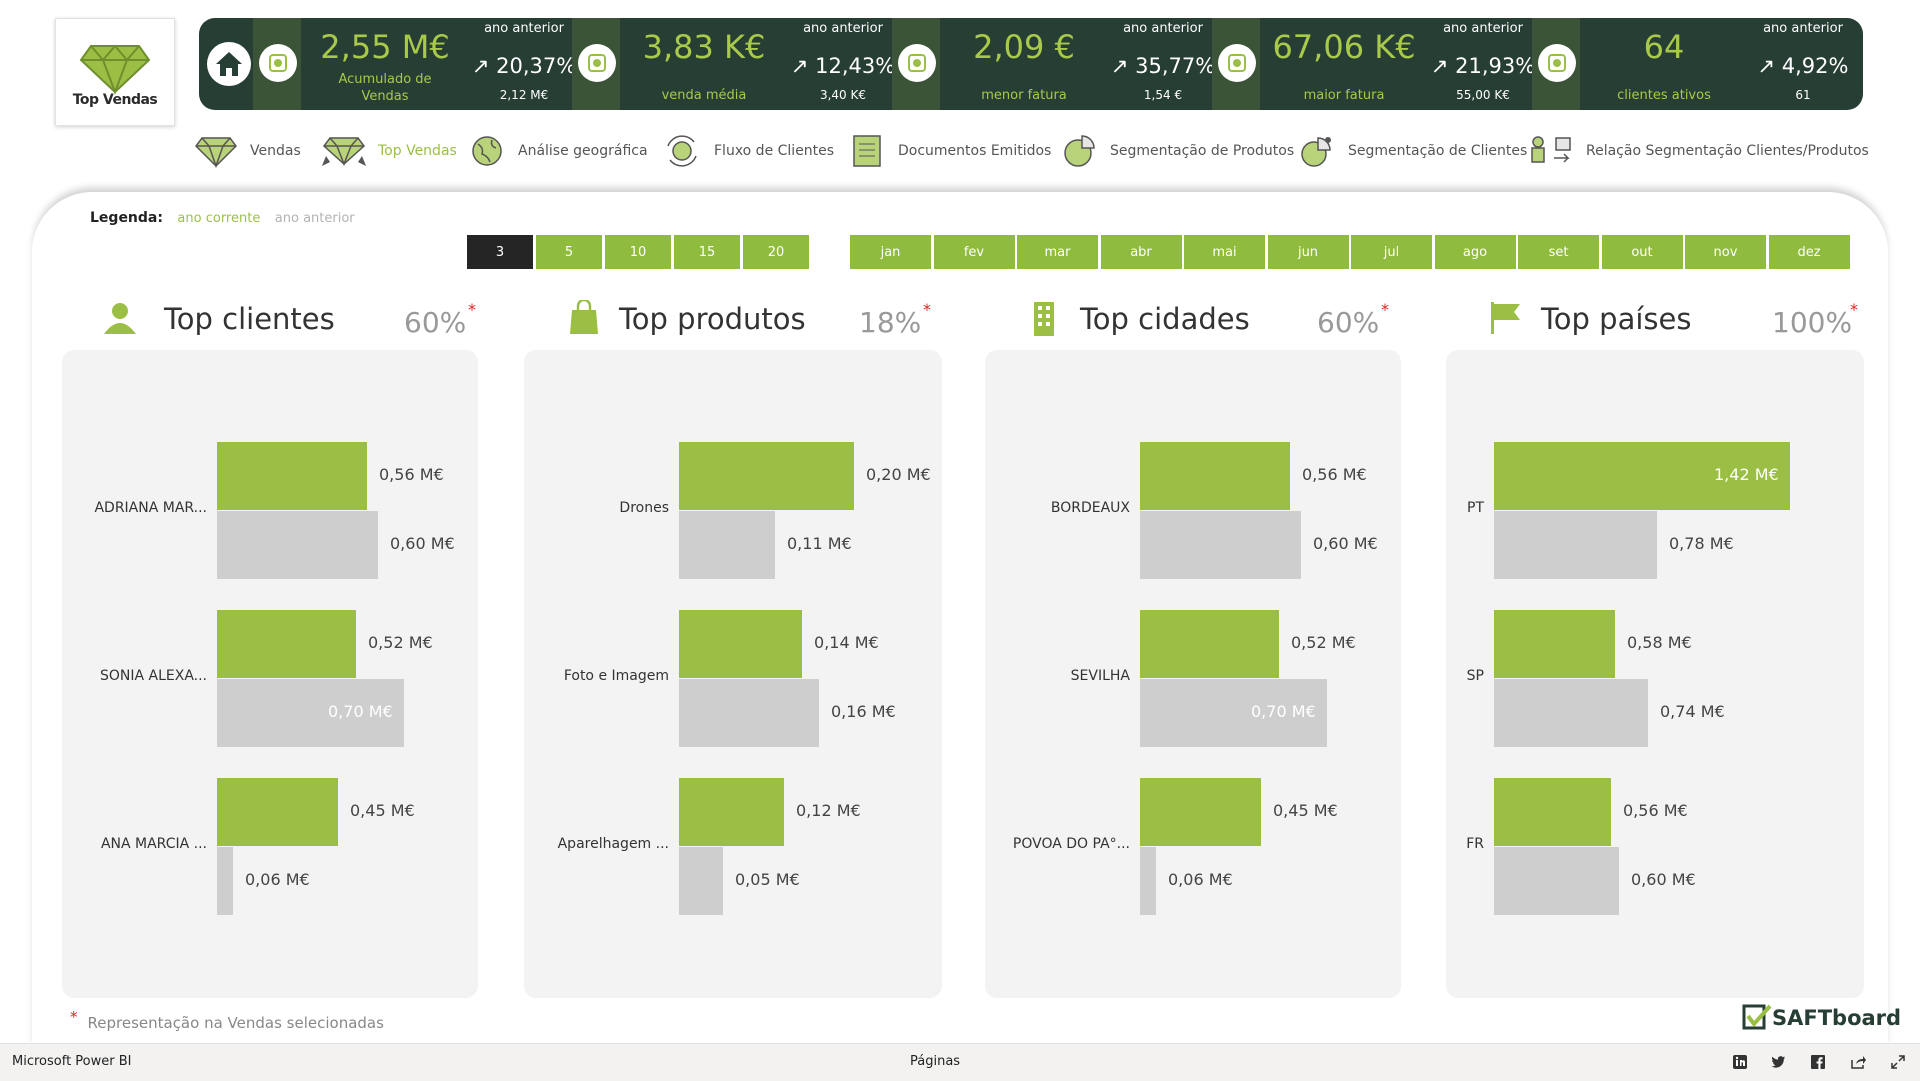 This screenshot has height=1081, width=1920. Describe the element at coordinates (1809, 252) in the screenshot. I see `month-option-dez: dez` at that location.